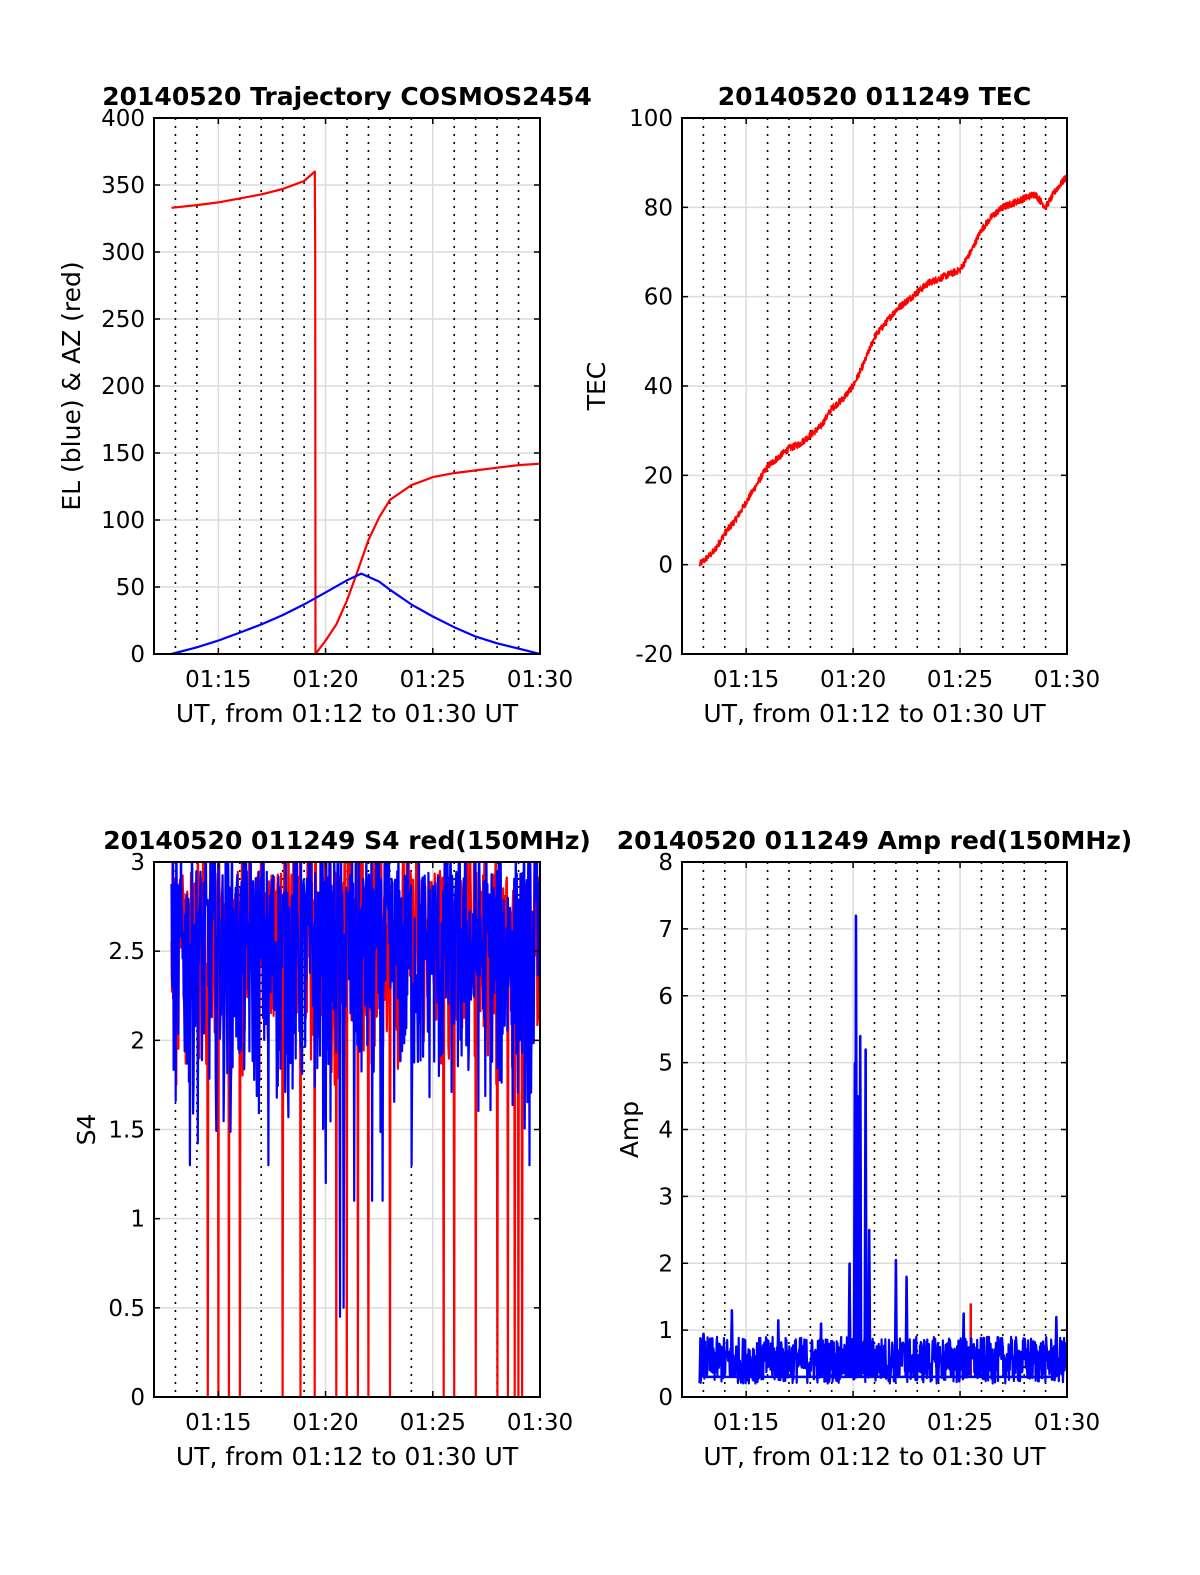 The height and width of the screenshot is (1575, 1200). I want to click on y-tick-label: 150, so click(123, 454).